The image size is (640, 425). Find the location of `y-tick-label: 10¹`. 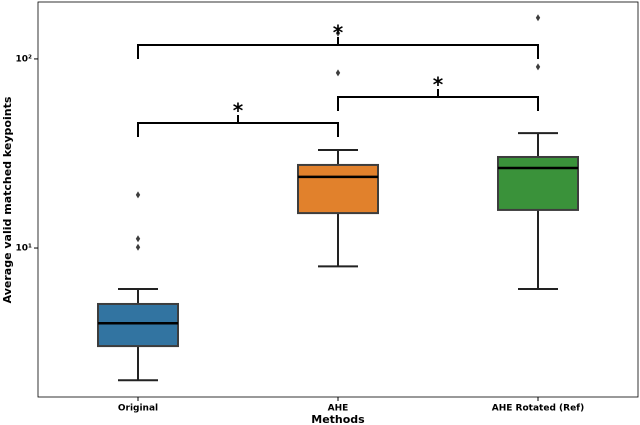

y-tick-label: 10¹ is located at coordinates (24, 249).